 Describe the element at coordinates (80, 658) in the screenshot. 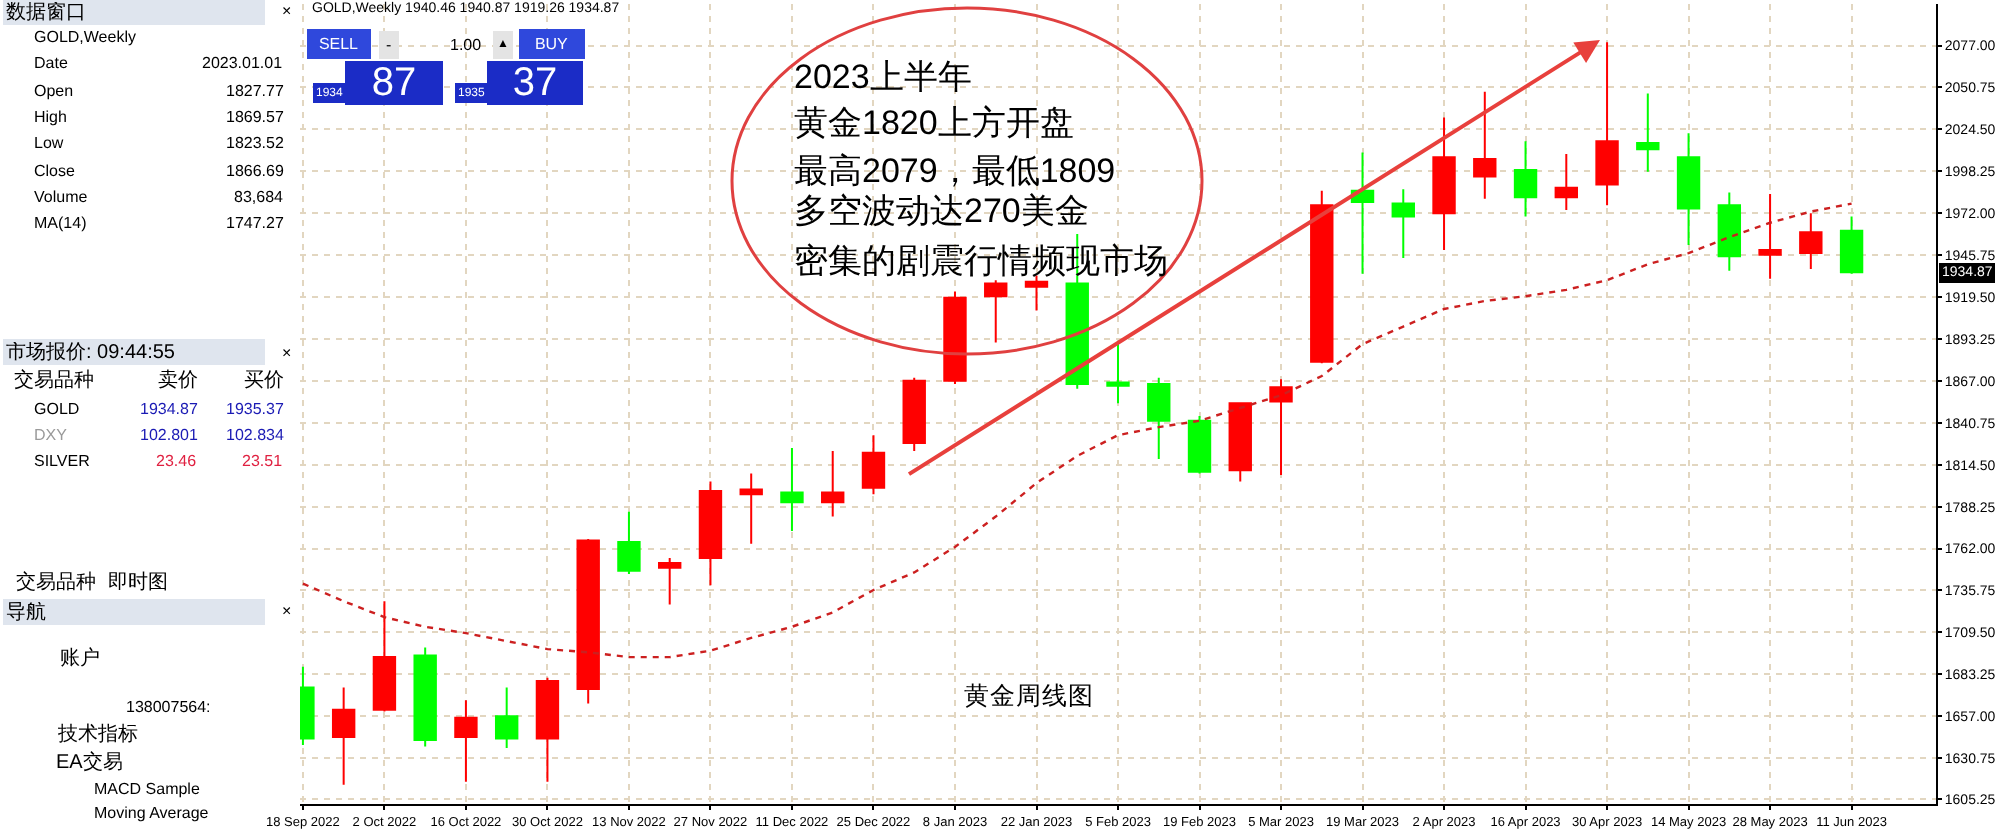

I see `text: 账户` at that location.